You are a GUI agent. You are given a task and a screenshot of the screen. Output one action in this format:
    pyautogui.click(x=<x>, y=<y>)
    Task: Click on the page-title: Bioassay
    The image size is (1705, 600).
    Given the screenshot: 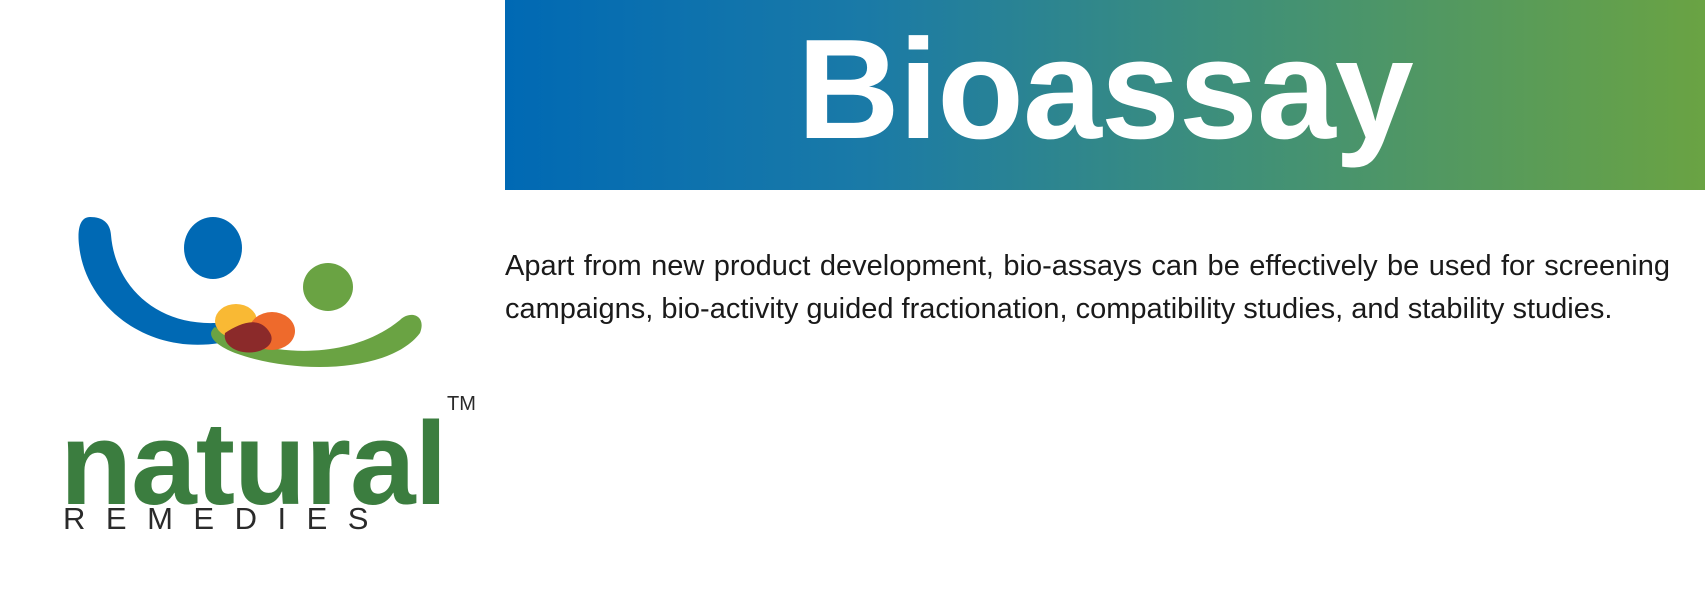 What is the action you would take?
    pyautogui.click(x=1105, y=89)
    